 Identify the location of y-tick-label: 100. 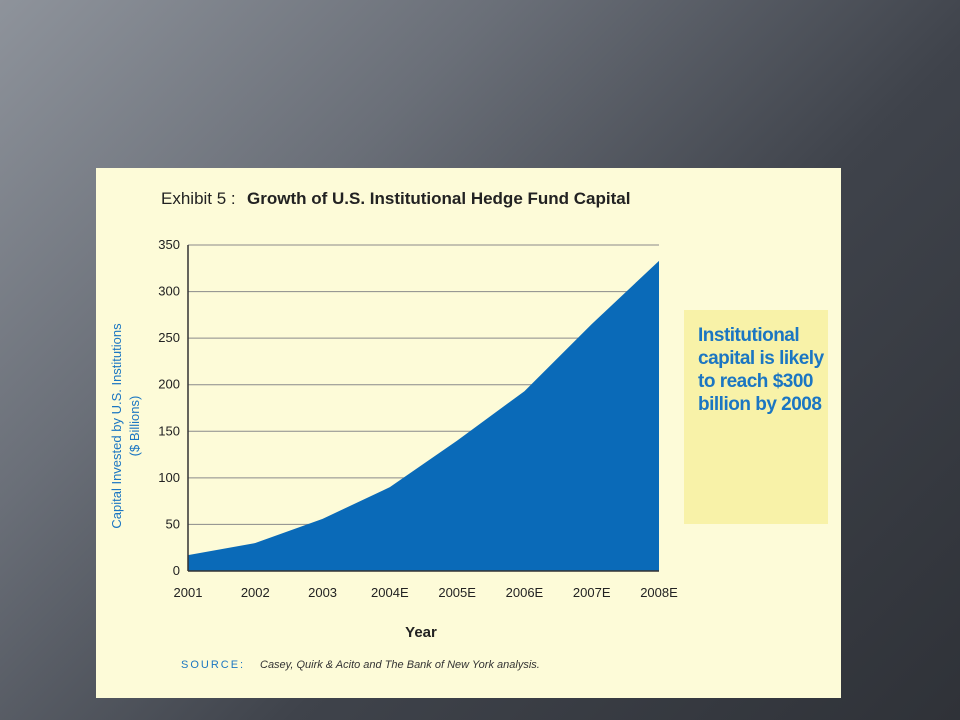
(169, 477).